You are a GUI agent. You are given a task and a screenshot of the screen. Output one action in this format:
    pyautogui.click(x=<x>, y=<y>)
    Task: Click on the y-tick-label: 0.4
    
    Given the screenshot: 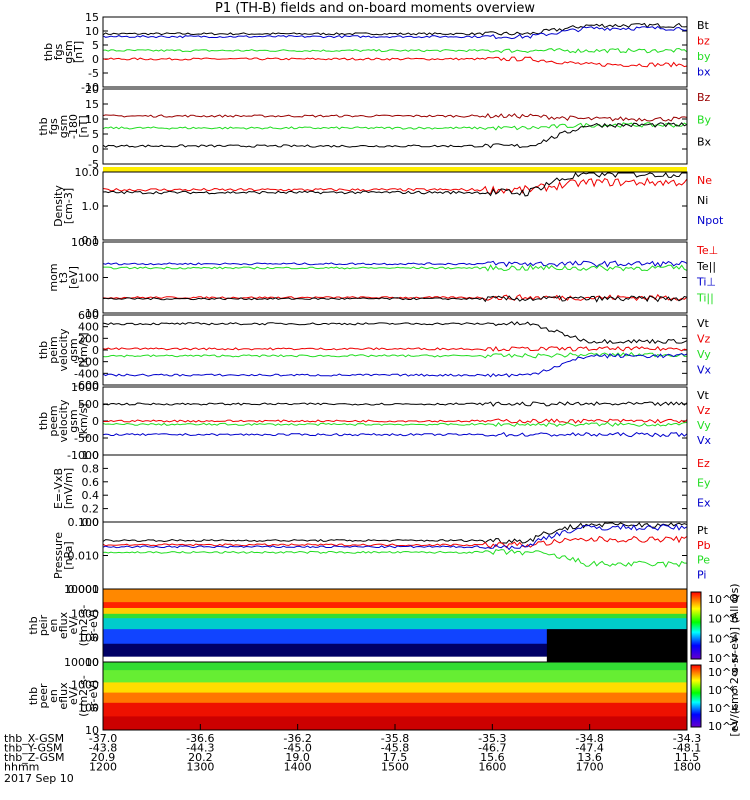 What is the action you would take?
    pyautogui.click(x=91, y=495)
    